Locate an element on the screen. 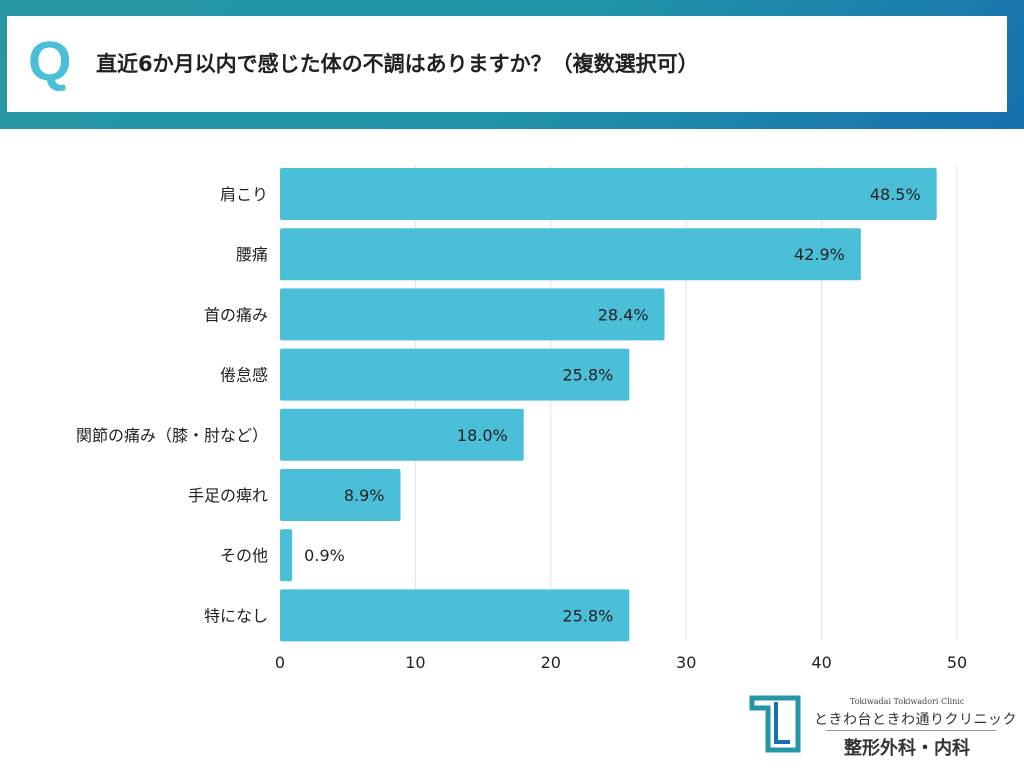 The height and width of the screenshot is (768, 1024). category-label: 特になし is located at coordinates (236, 615).